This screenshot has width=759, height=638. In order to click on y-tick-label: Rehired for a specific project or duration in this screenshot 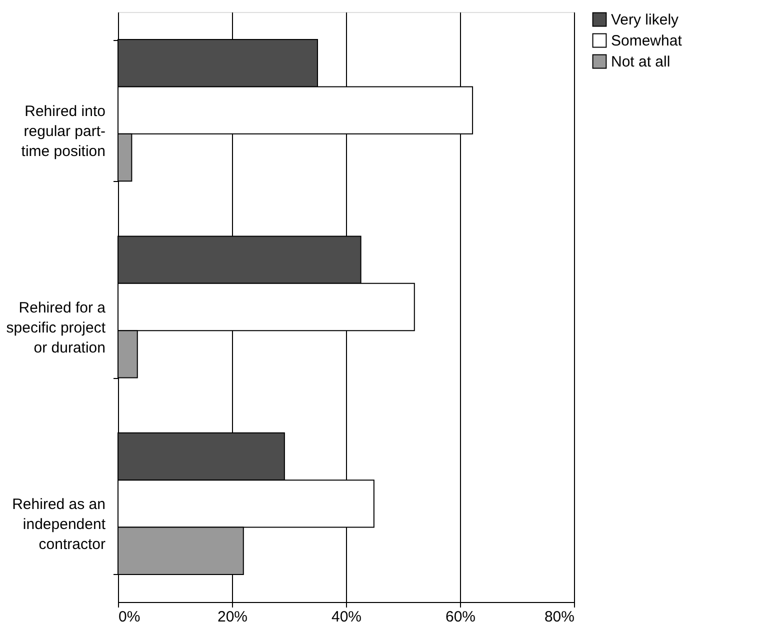, I will do `click(56, 328)`.